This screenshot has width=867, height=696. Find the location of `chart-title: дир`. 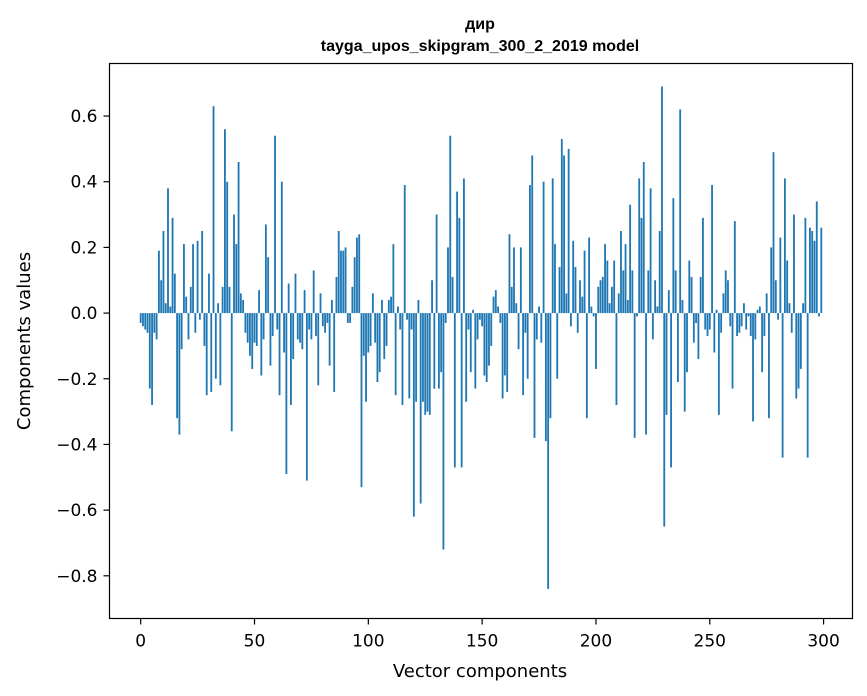

chart-title: дир is located at coordinates (480, 24).